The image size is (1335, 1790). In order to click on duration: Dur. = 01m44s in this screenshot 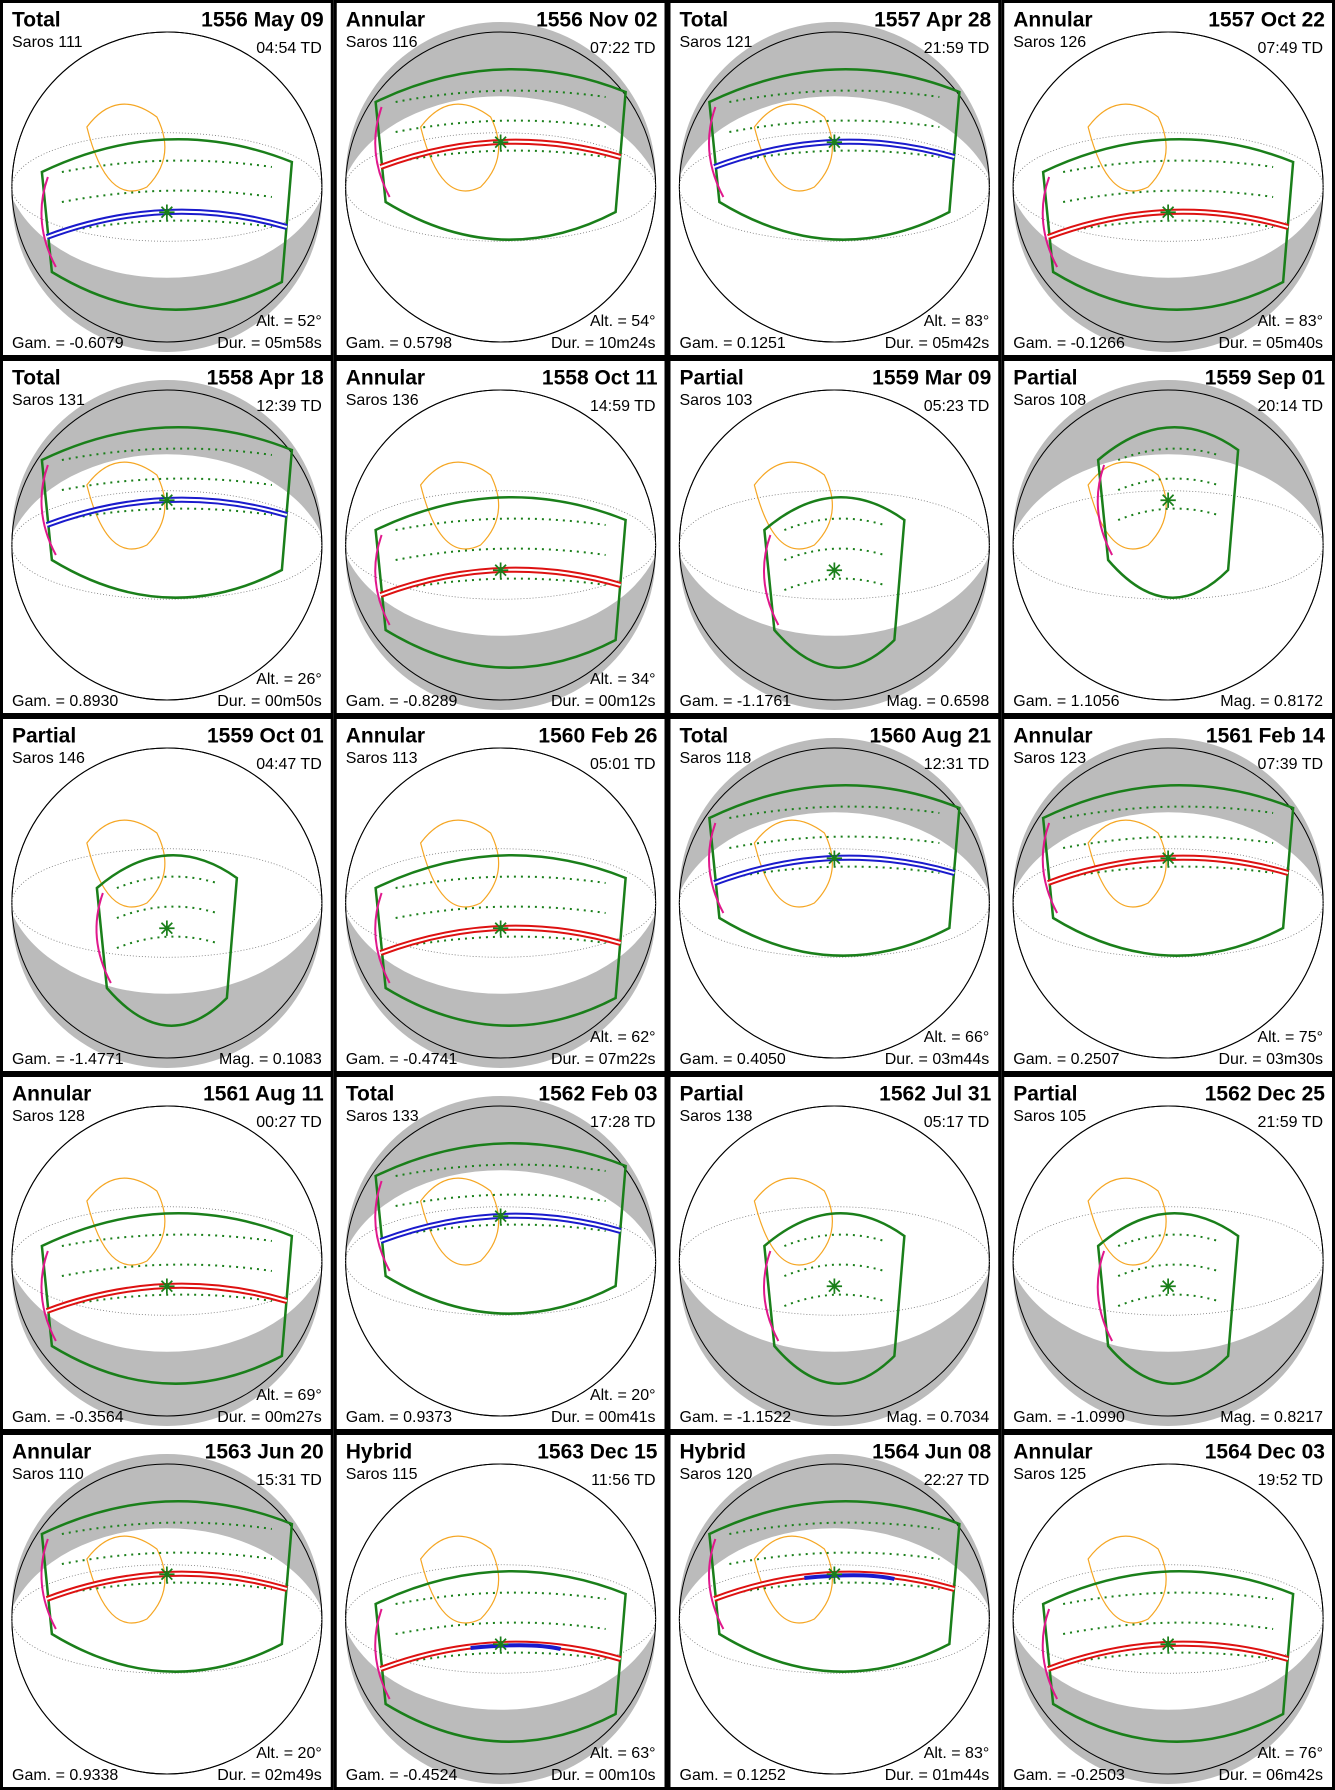, I will do `click(937, 1775)`.